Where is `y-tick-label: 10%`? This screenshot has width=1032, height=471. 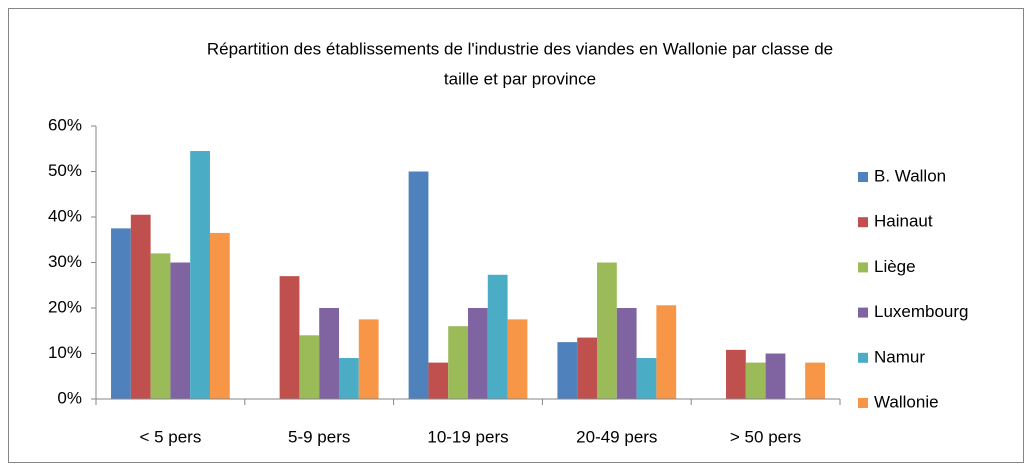
y-tick-label: 10% is located at coordinates (65, 352).